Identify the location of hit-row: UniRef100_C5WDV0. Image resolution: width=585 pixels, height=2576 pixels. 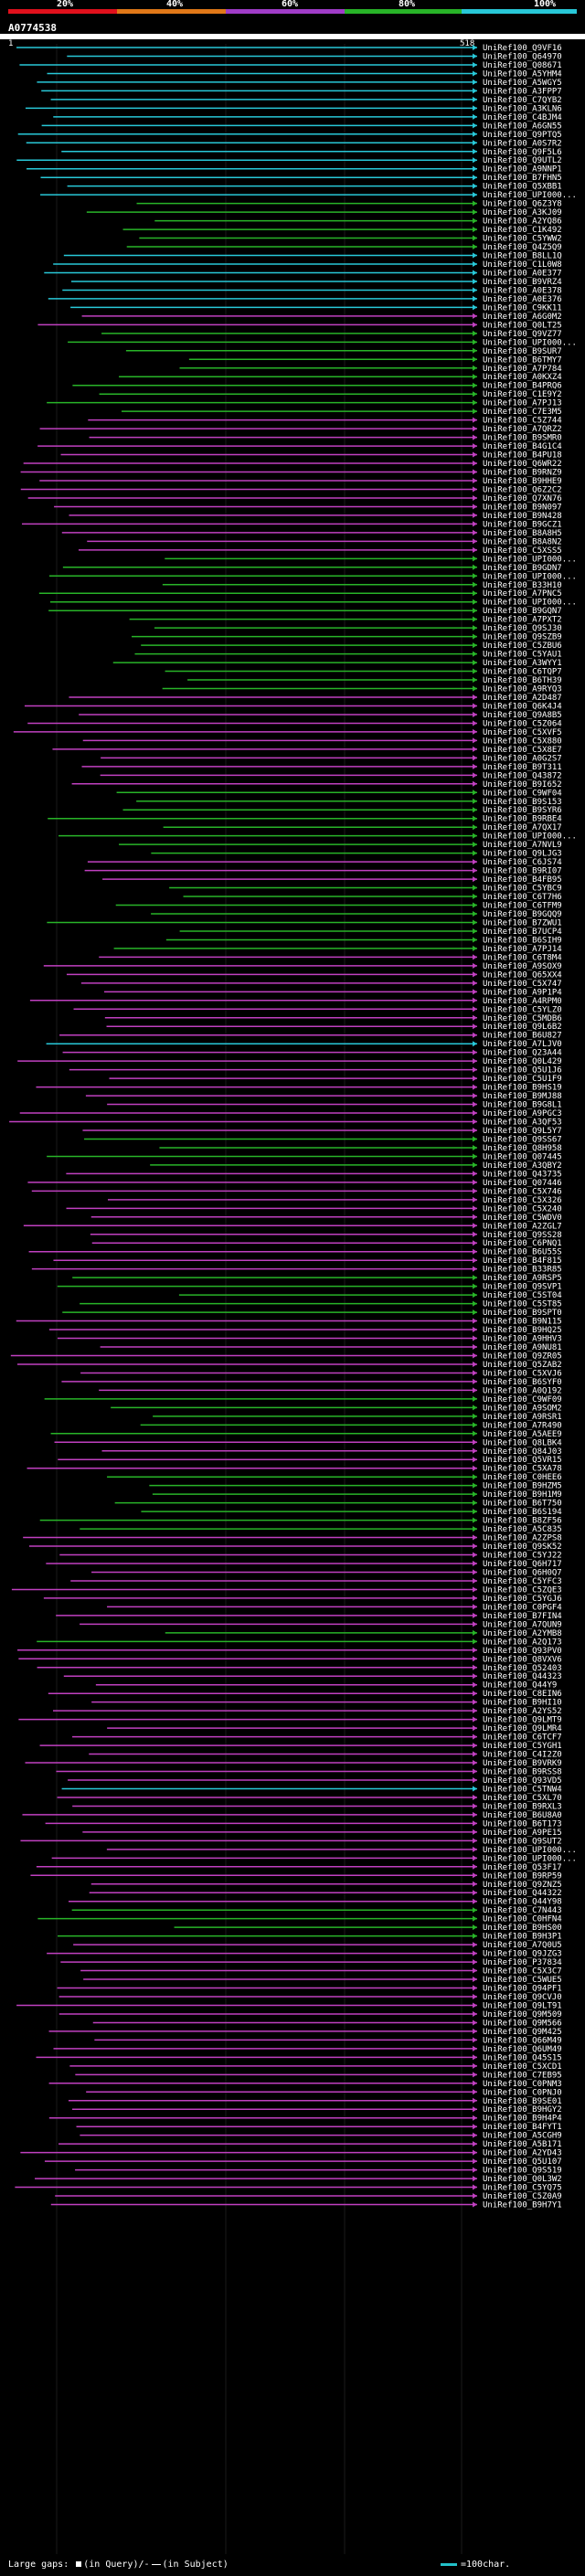
(326, 1218).